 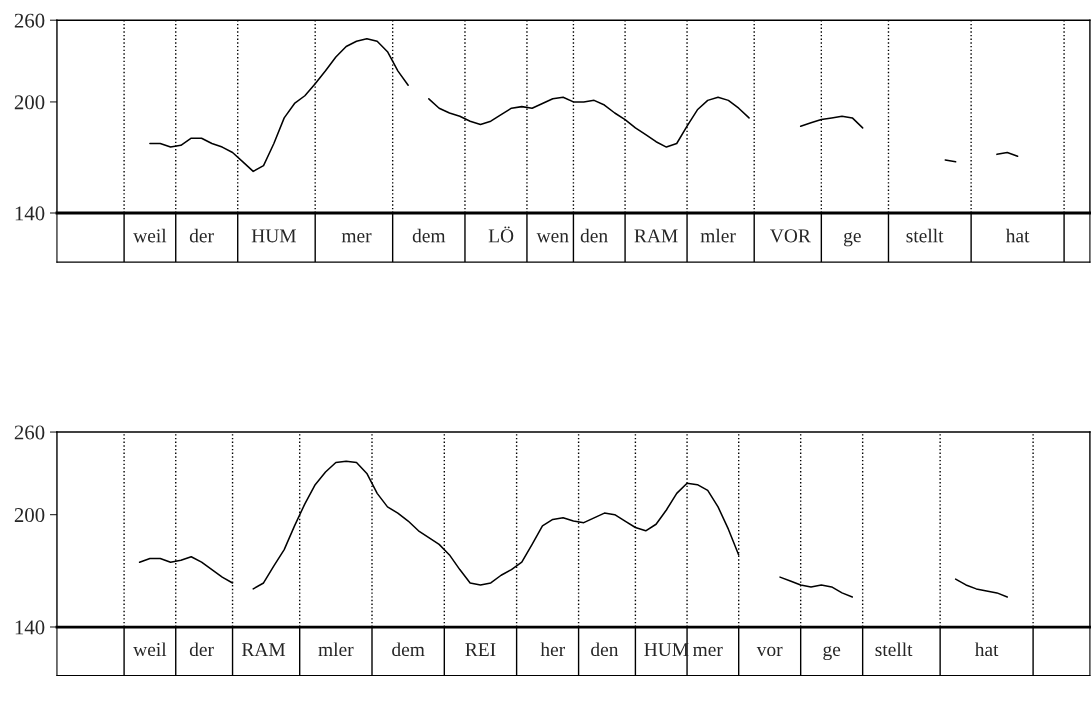 What do you see at coordinates (480, 649) in the screenshot?
I see `x-tick-label: REI` at bounding box center [480, 649].